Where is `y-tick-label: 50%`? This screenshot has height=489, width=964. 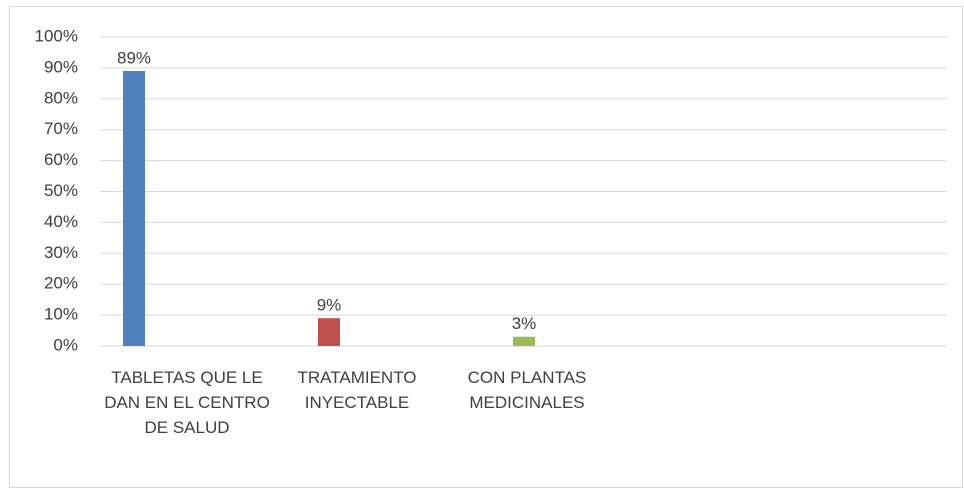 y-tick-label: 50% is located at coordinates (61, 190).